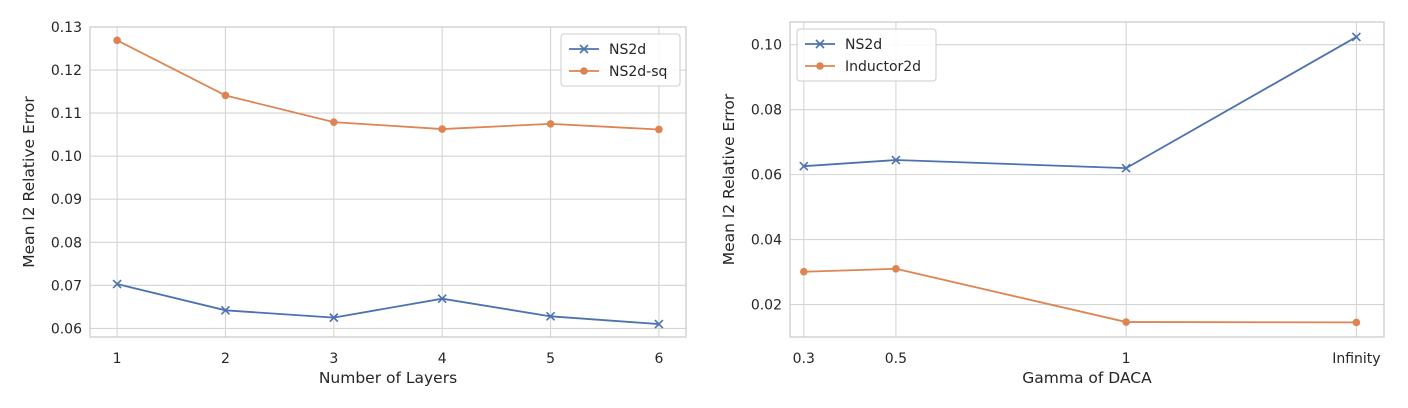 This screenshot has height=408, width=1408. What do you see at coordinates (550, 359) in the screenshot?
I see `x-tick-label: 5` at bounding box center [550, 359].